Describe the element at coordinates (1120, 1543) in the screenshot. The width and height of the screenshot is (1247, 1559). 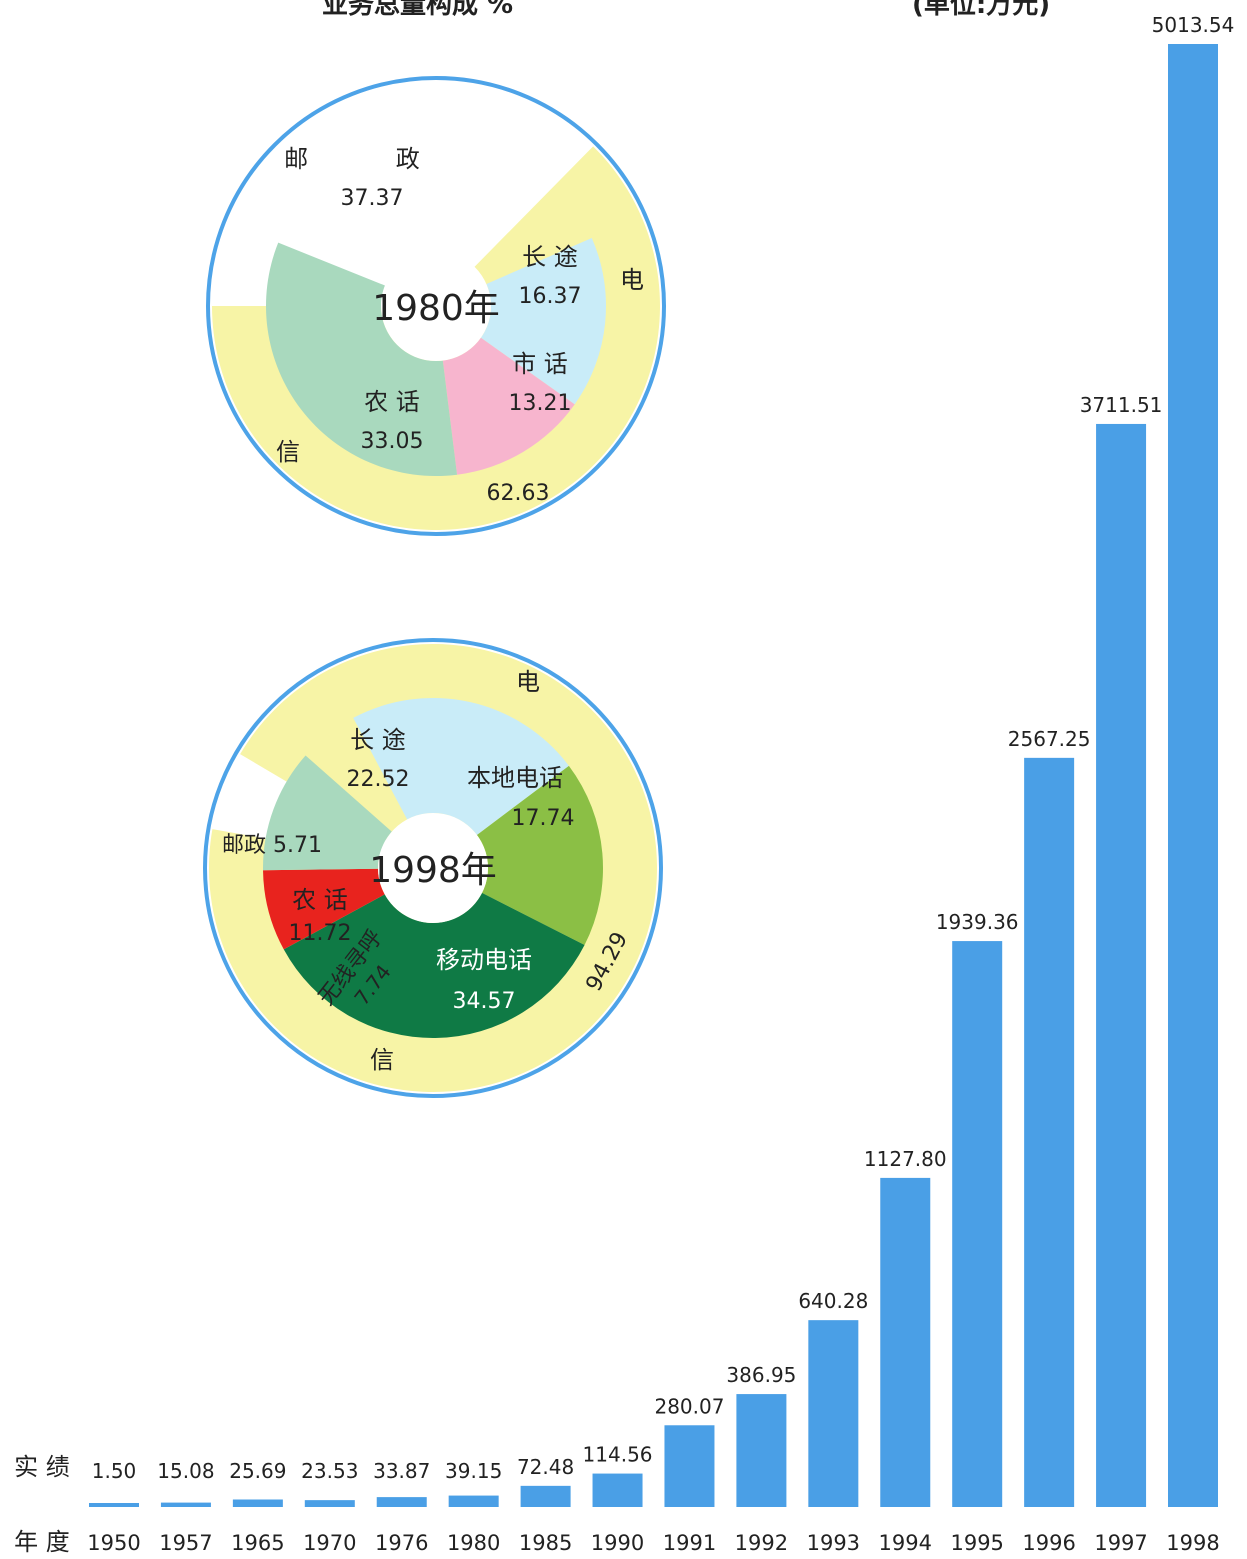
I see `year-label-1997: 1997` at that location.